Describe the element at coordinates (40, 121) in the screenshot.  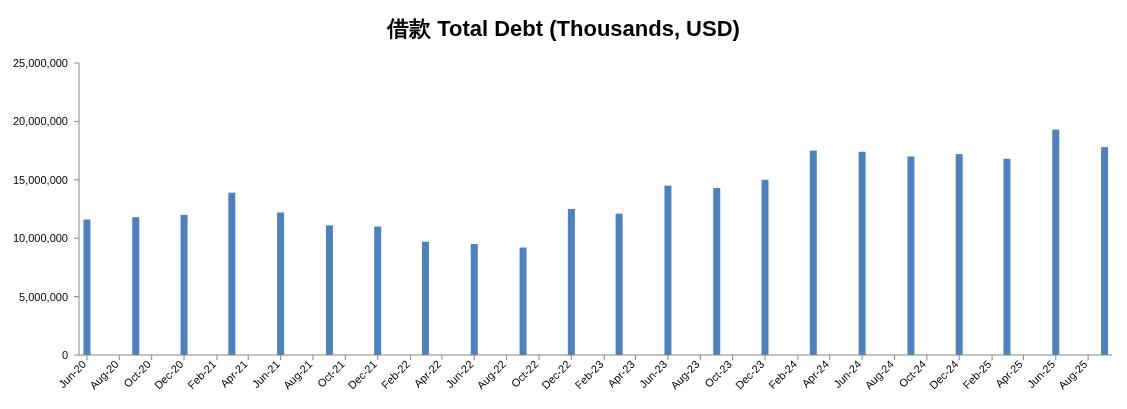
I see `y-tick-label: 20,000,000` at that location.